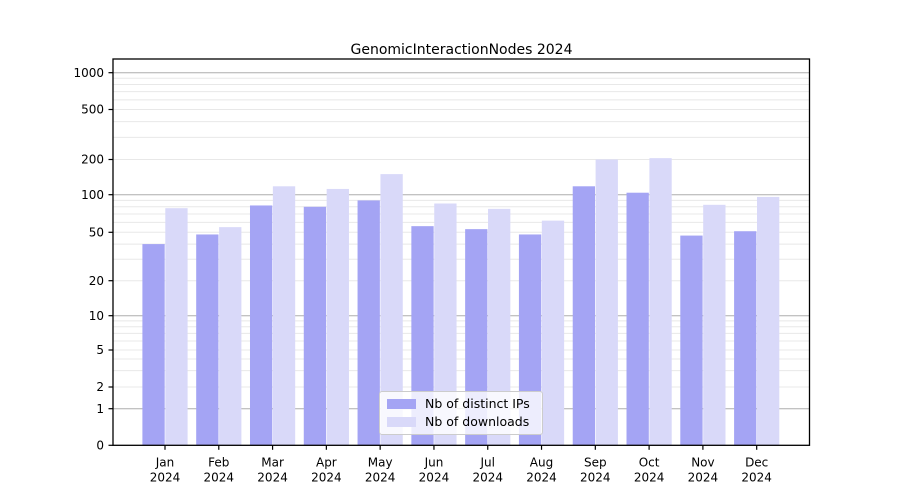  What do you see at coordinates (337, 317) in the screenshot?
I see `bar-downloads-apr` at bounding box center [337, 317].